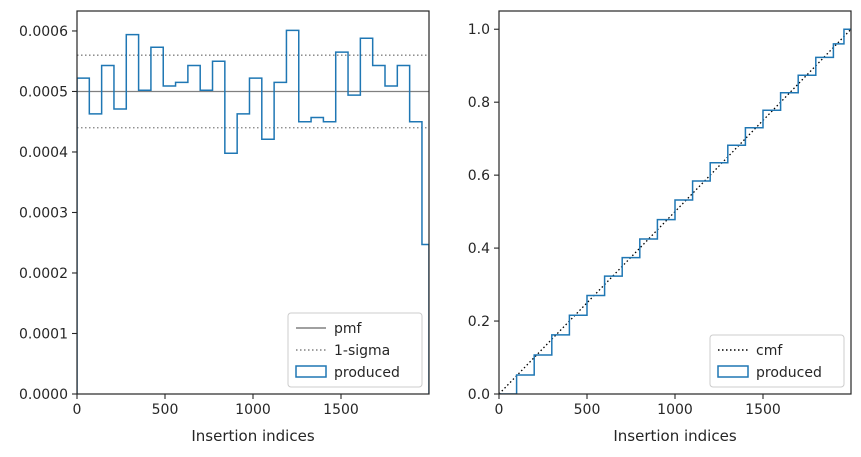  What do you see at coordinates (479, 395) in the screenshot?
I see `y-tick-label: 0.0` at bounding box center [479, 395].